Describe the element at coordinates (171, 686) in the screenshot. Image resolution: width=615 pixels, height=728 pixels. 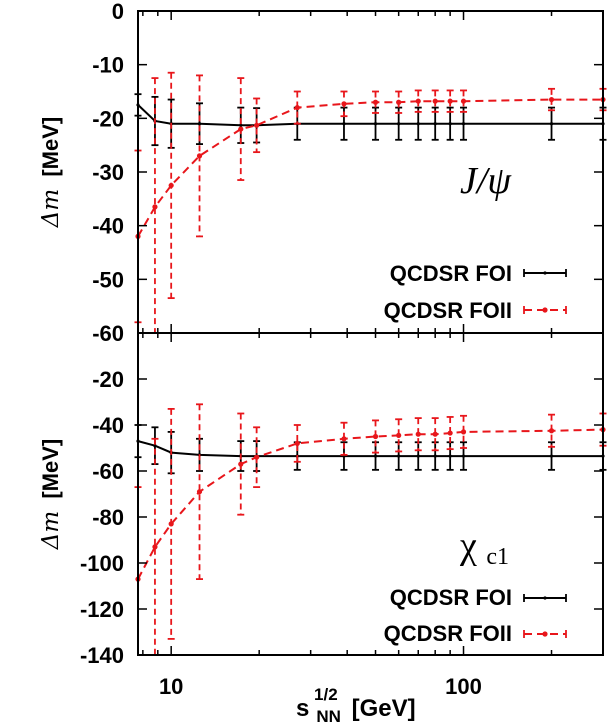
I see `x-tick-label: 10` at that location.